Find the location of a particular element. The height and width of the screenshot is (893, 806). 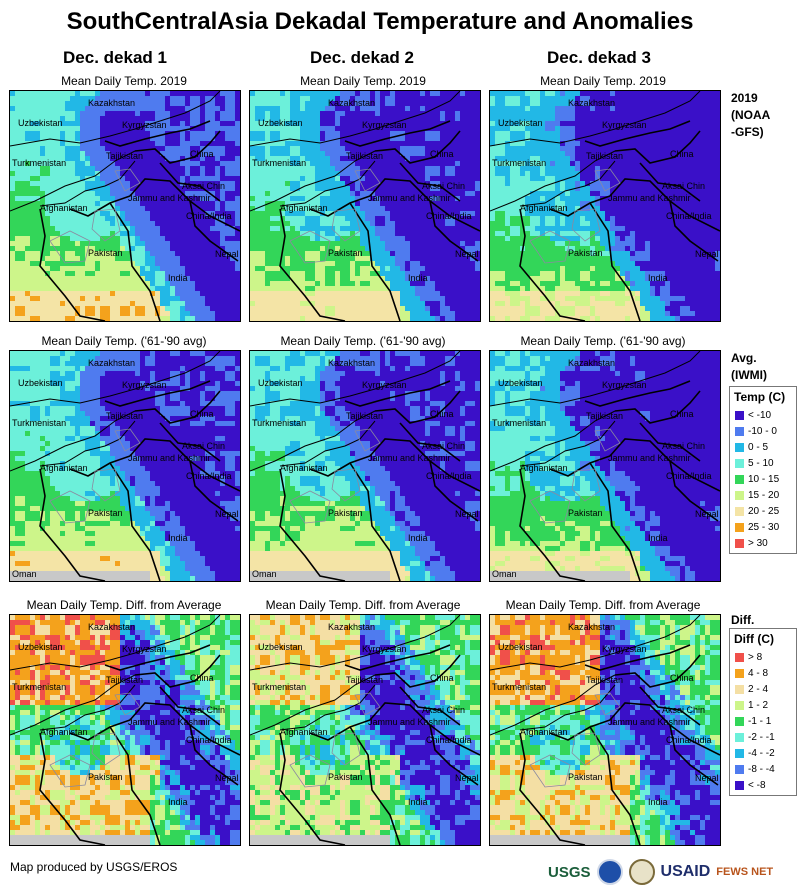

legend-label: 15 - 20 is located at coordinates (764, 495).